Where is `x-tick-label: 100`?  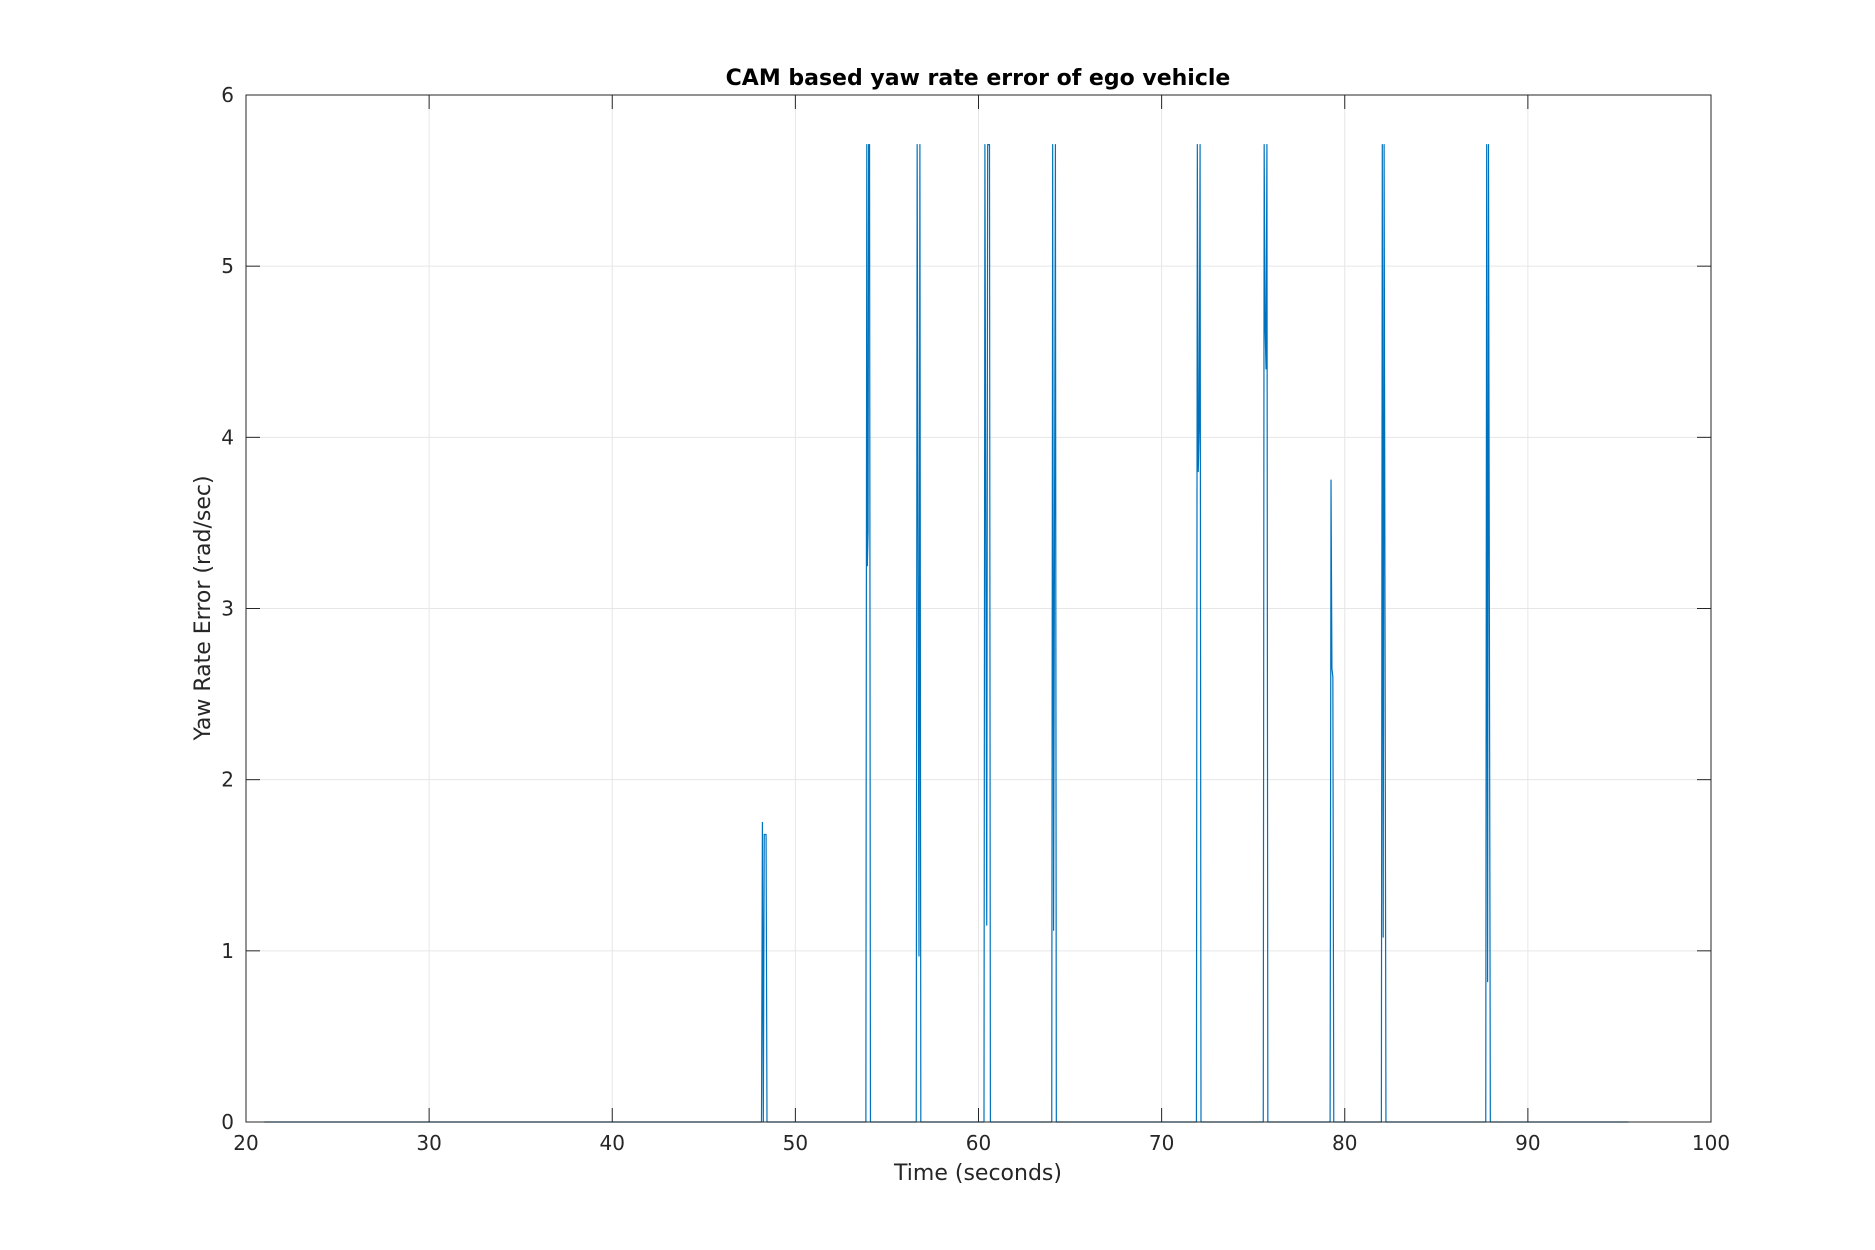 x-tick-label: 100 is located at coordinates (1711, 1143).